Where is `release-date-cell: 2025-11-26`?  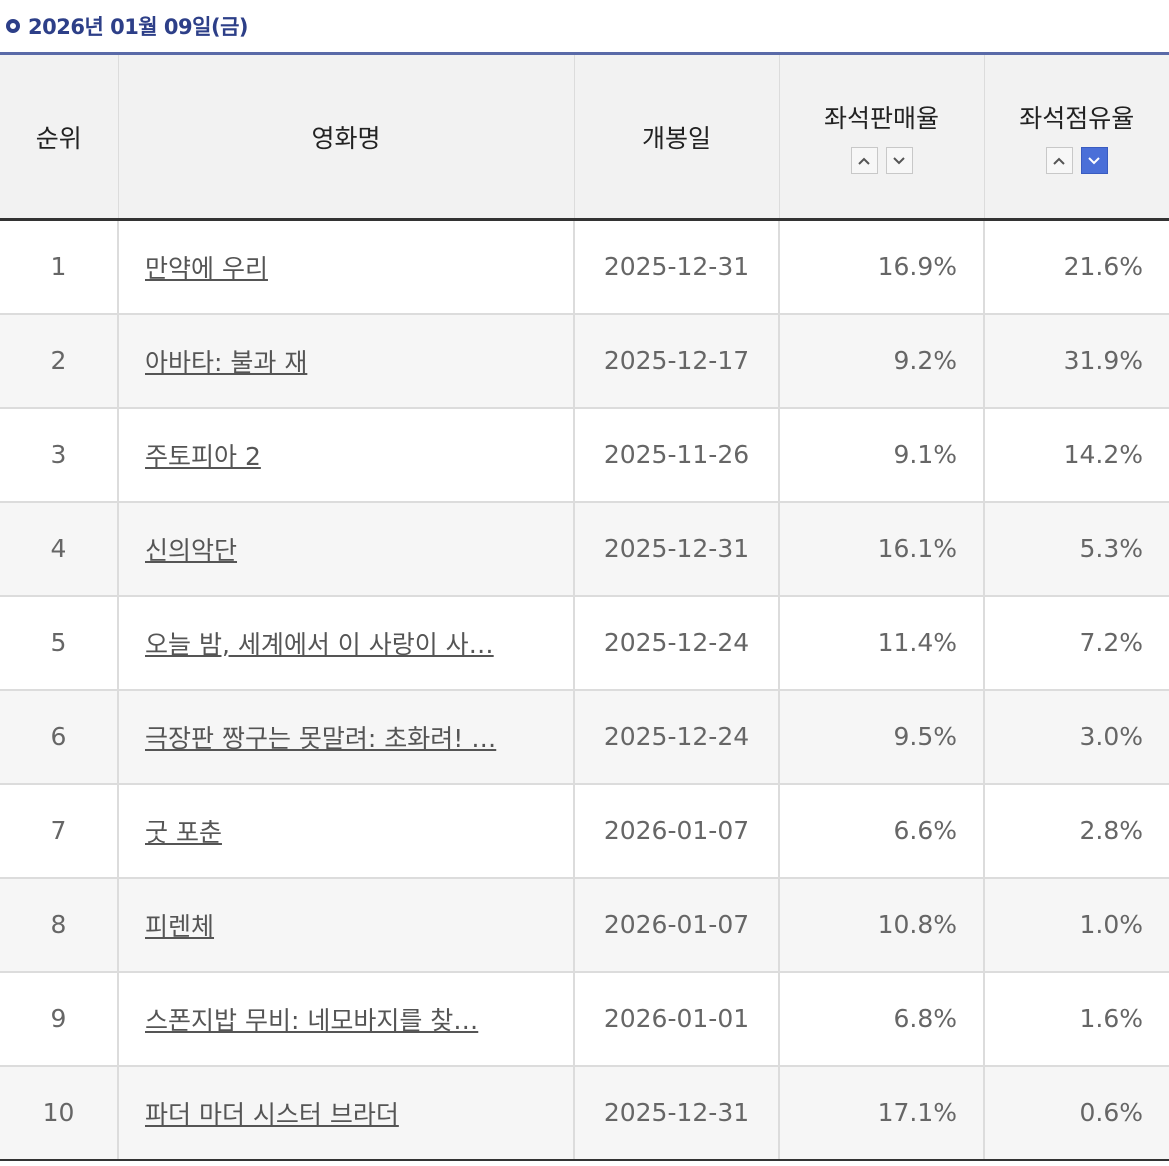
release-date-cell: 2025-11-26 is located at coordinates (676, 455).